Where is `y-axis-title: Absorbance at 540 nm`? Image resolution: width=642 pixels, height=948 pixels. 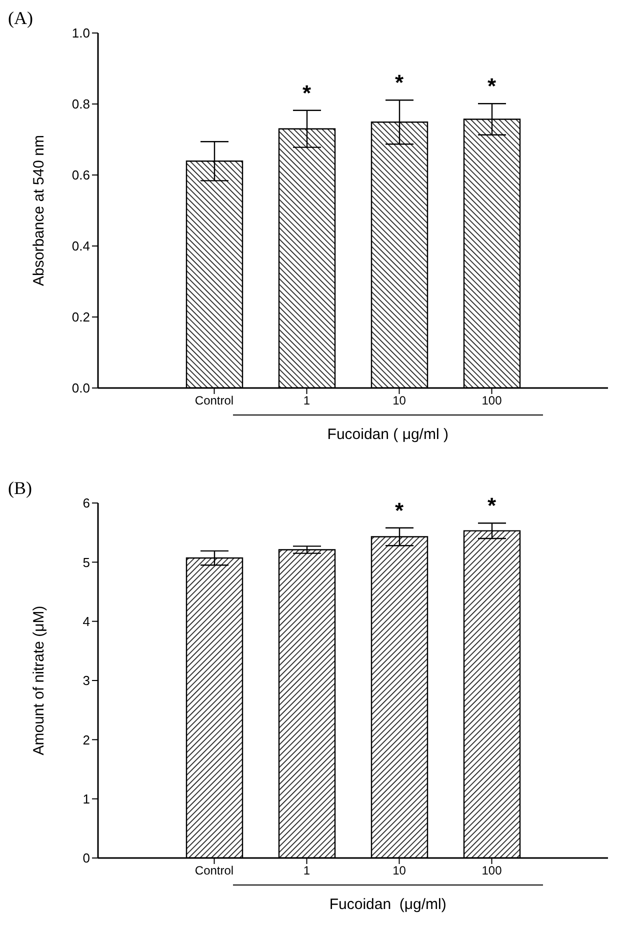 y-axis-title: Absorbance at 540 nm is located at coordinates (39, 210).